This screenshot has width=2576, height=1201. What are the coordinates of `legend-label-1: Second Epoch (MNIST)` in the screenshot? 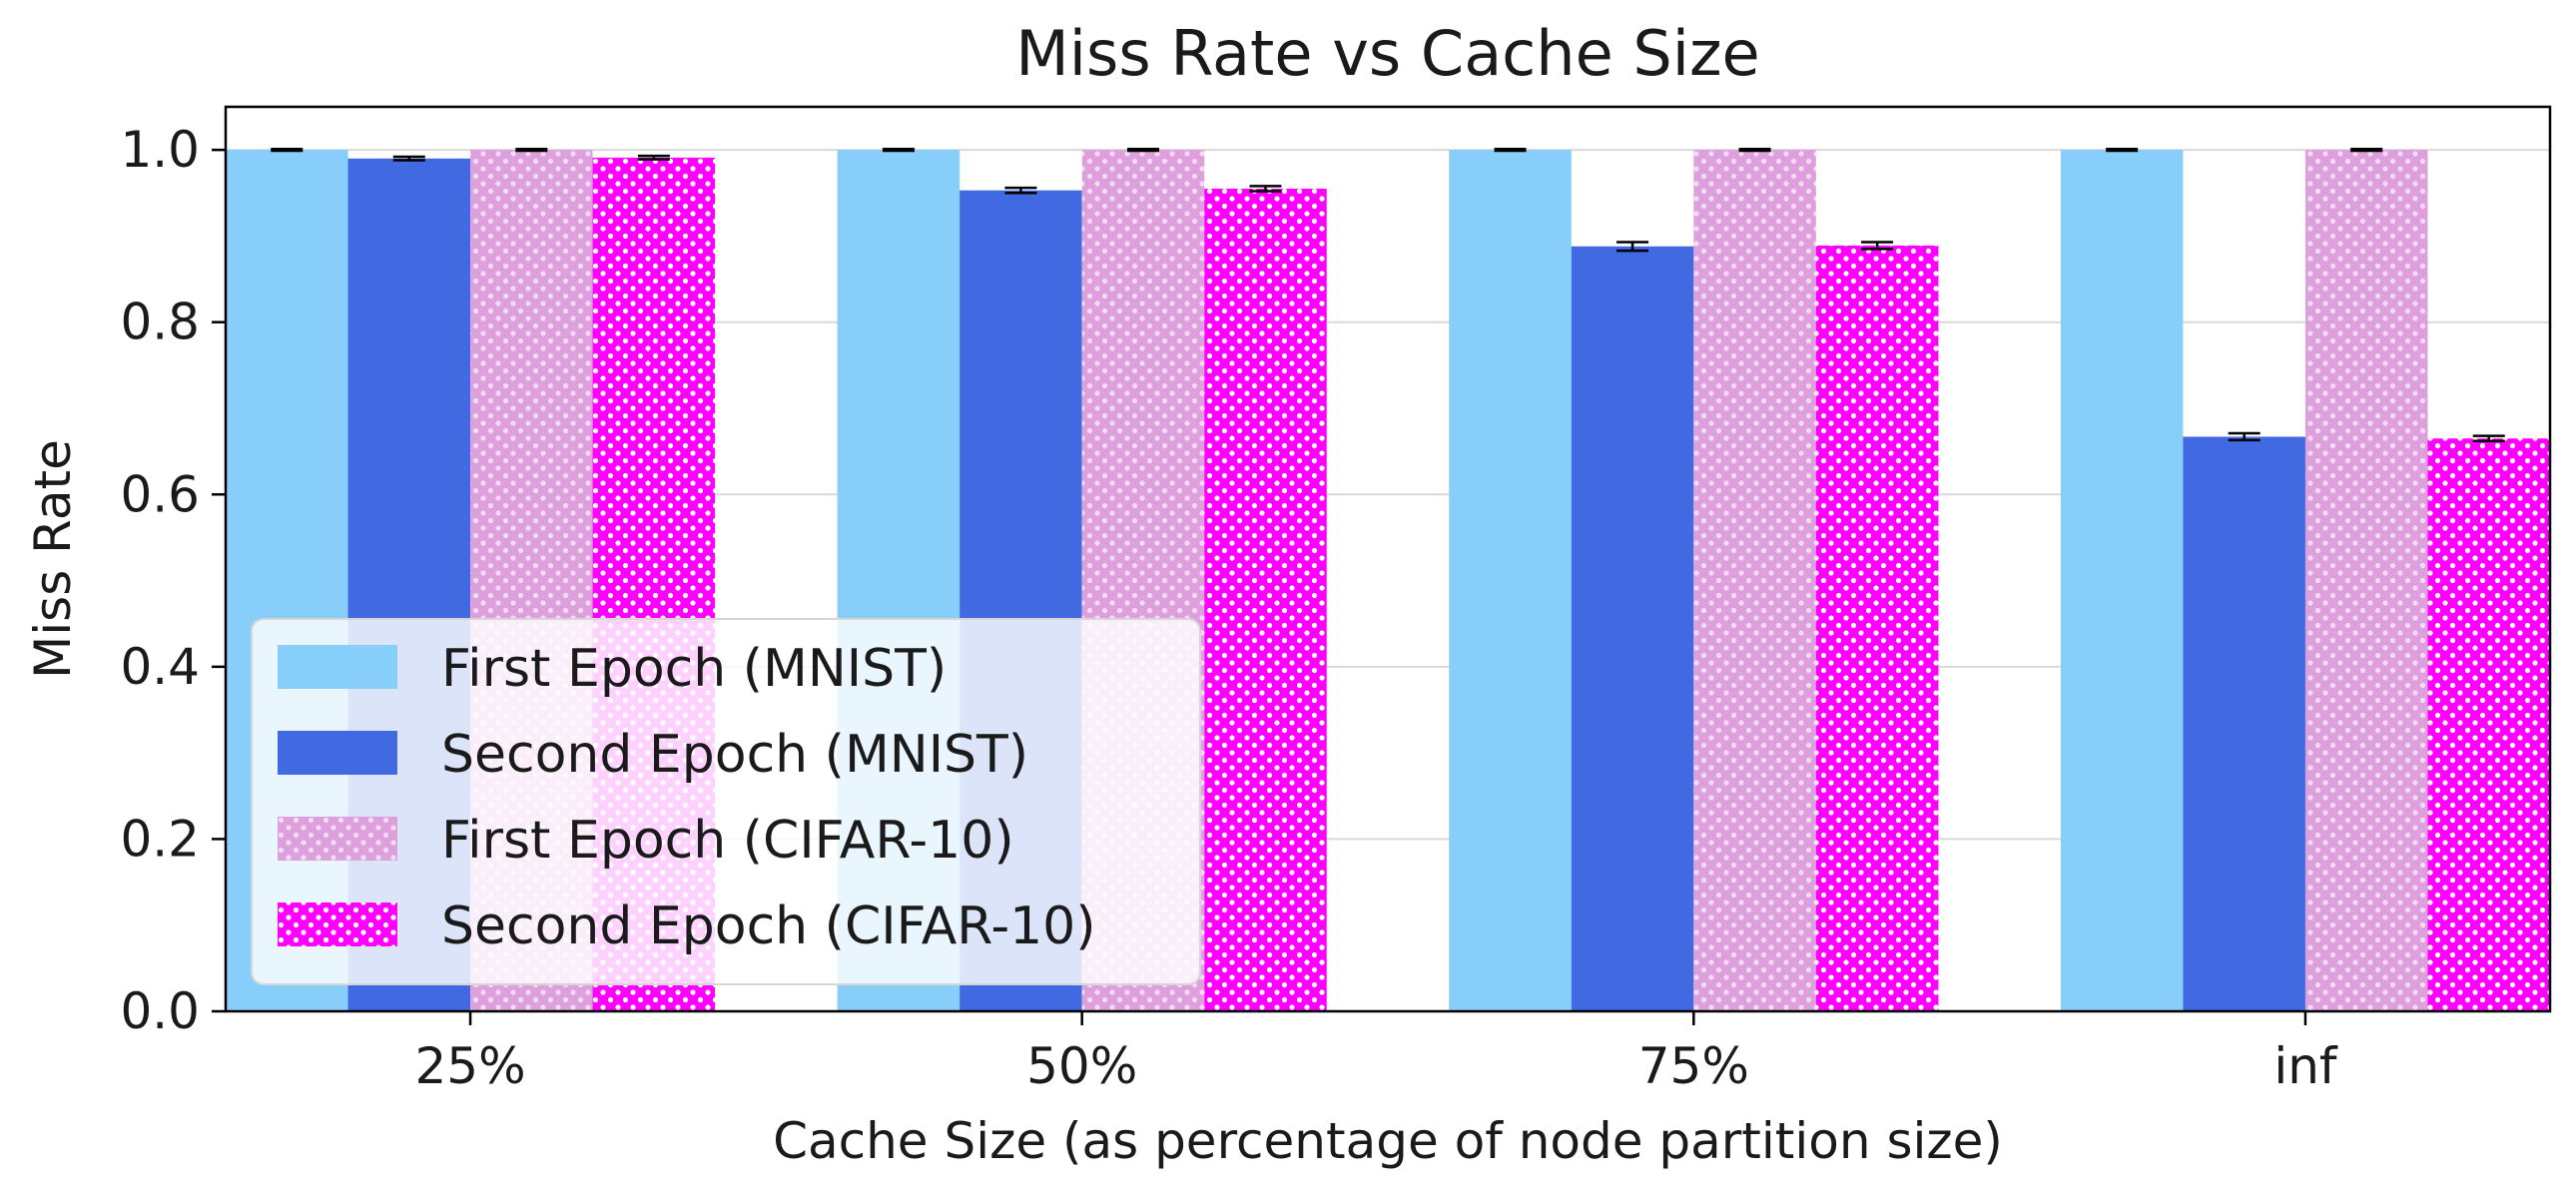 It's located at (734, 755).